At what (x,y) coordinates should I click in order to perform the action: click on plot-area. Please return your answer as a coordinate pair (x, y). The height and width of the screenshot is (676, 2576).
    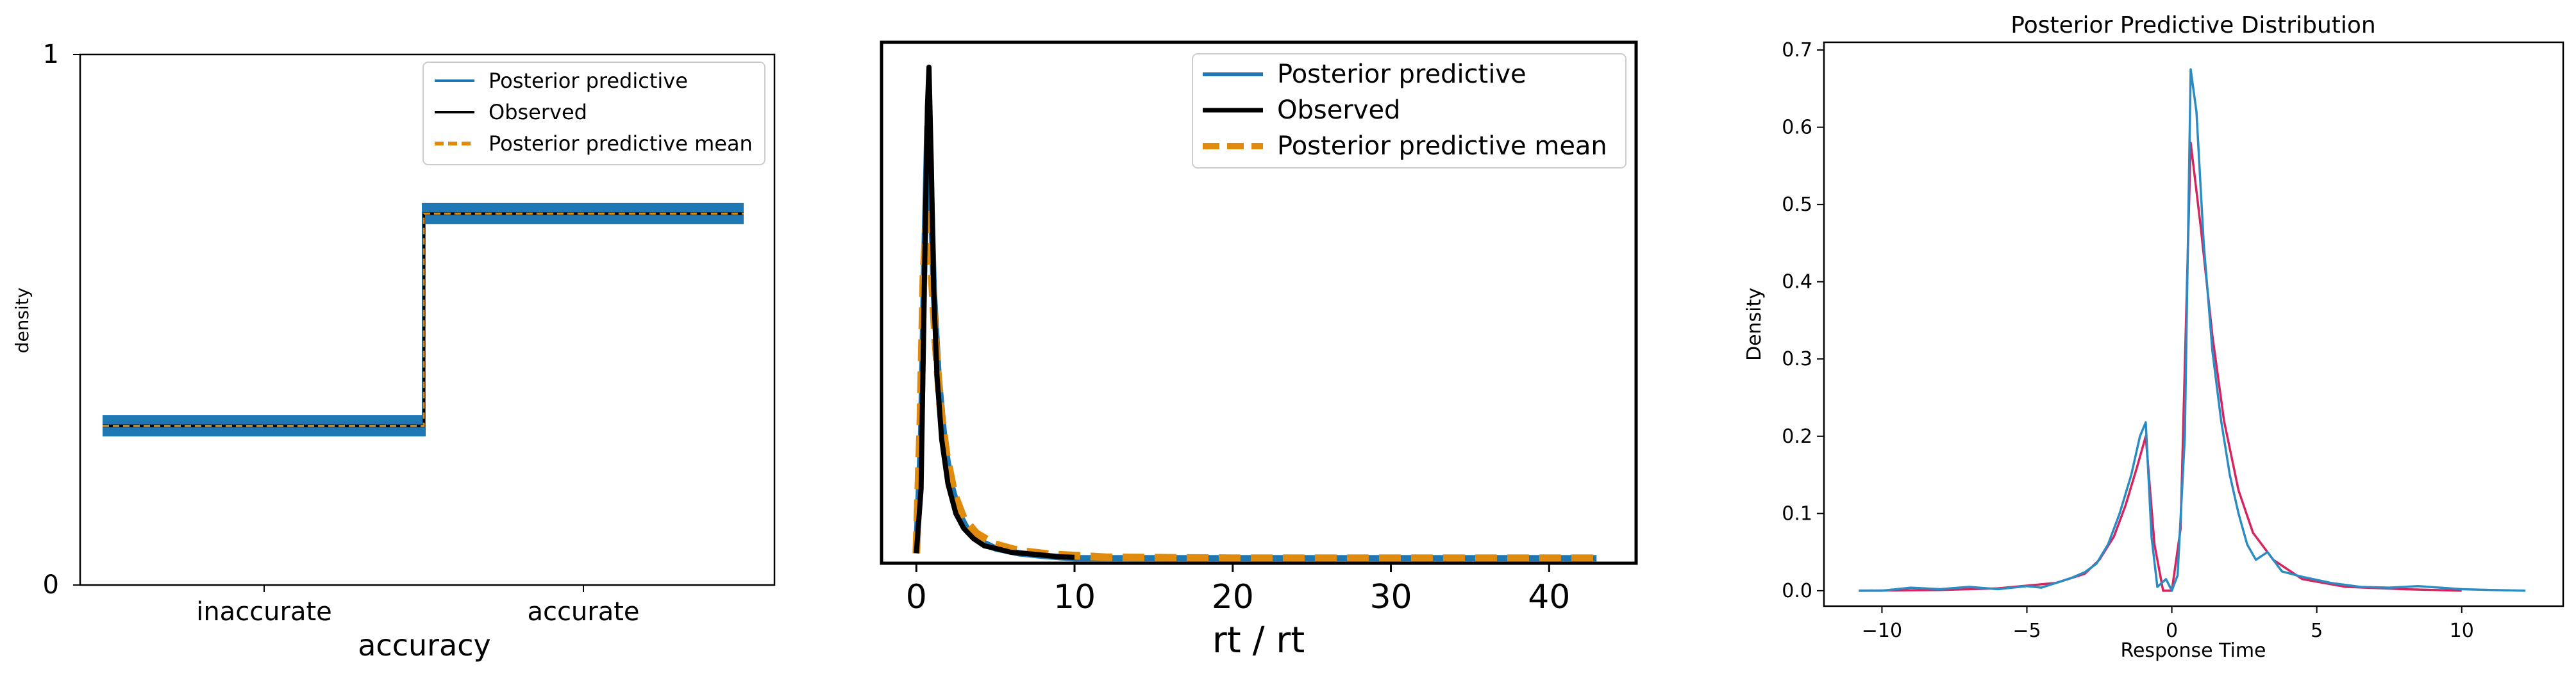
    Looking at the image, I should click on (423, 319).